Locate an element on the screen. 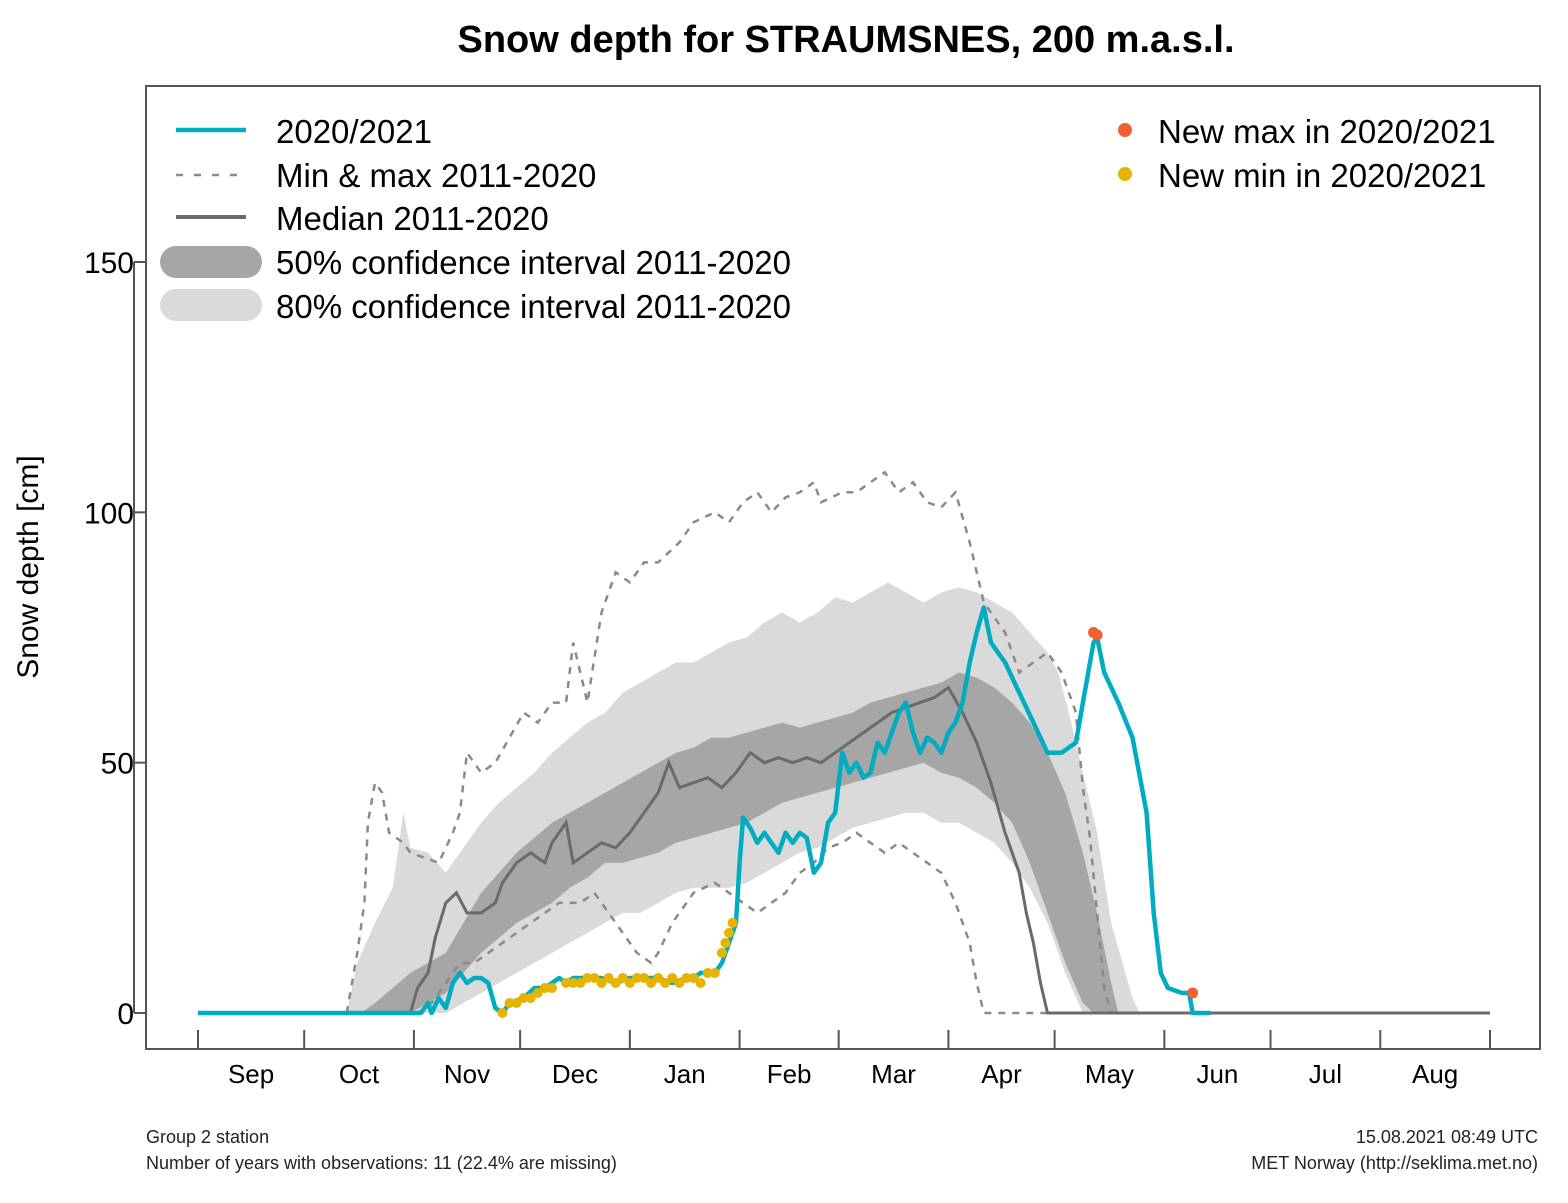 The height and width of the screenshot is (1203, 1568). legend-swatch-new-max is located at coordinates (1125, 130).